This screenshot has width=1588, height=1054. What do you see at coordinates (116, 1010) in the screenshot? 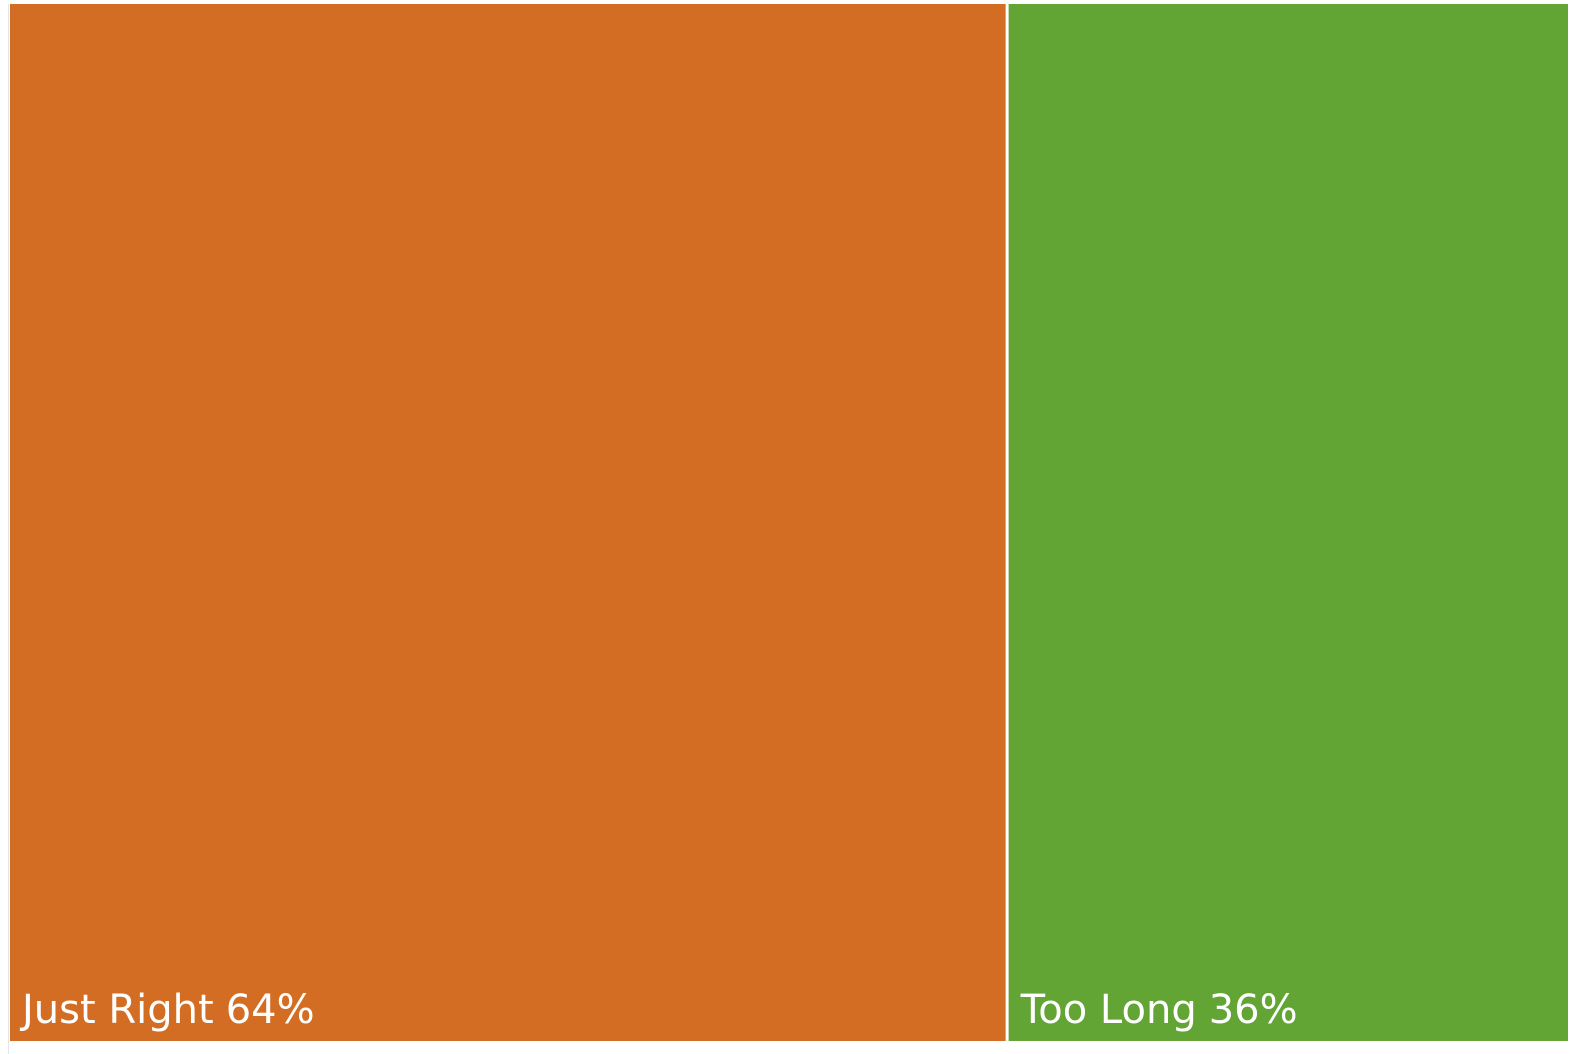
I see `tile-category: Just Right` at bounding box center [116, 1010].